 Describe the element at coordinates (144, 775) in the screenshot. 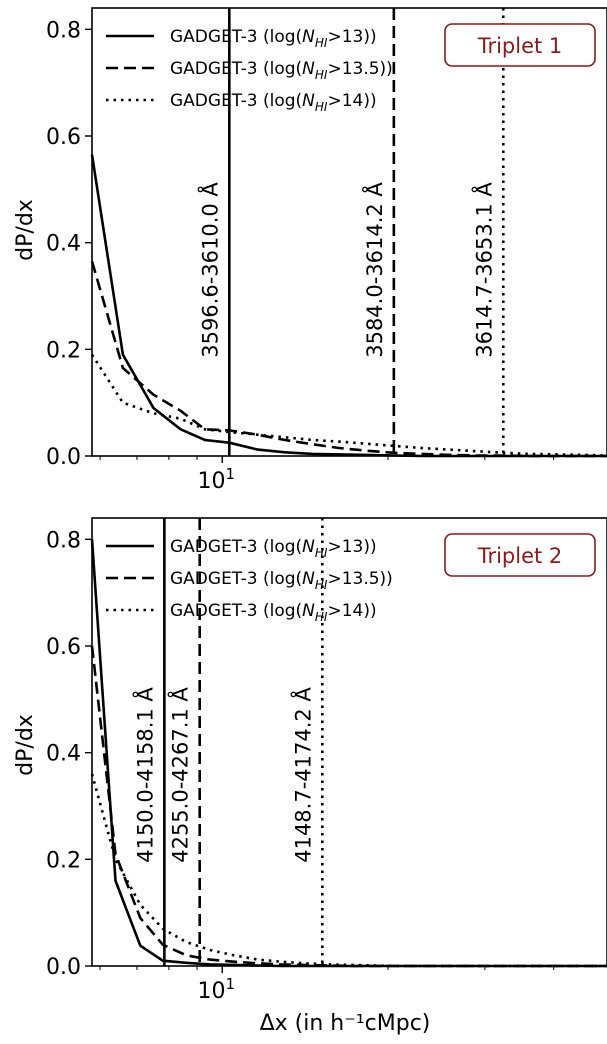

I see `vertical-line-label: 4150.0-4158.1 Å` at that location.